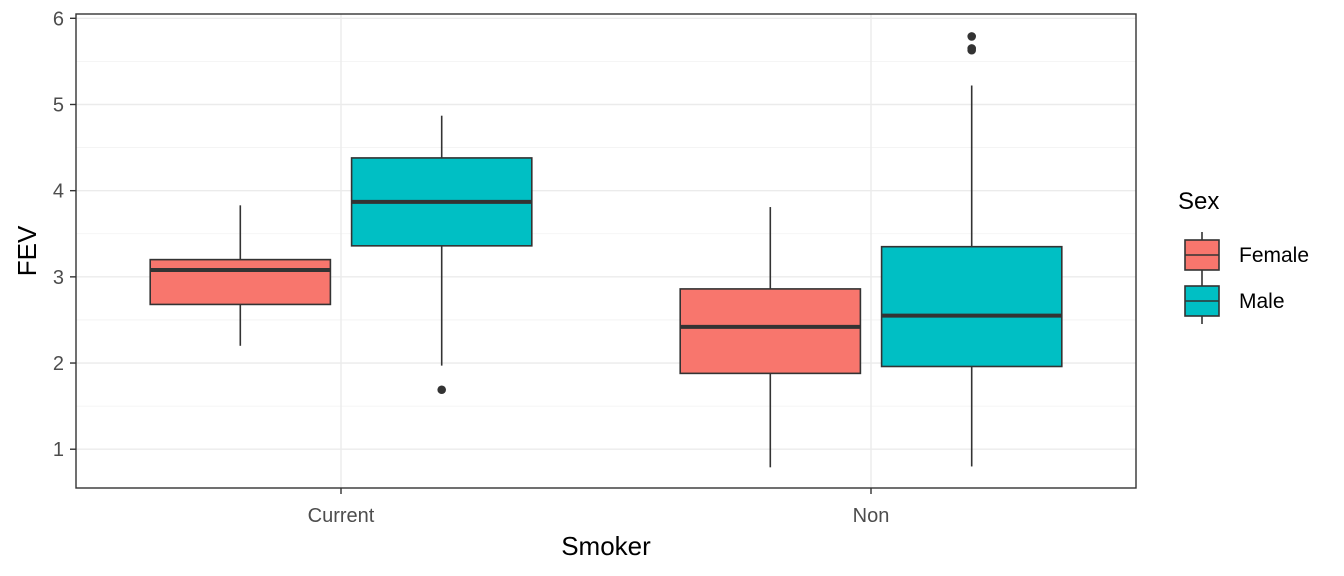  I want to click on box-male-current, so click(441, 255).